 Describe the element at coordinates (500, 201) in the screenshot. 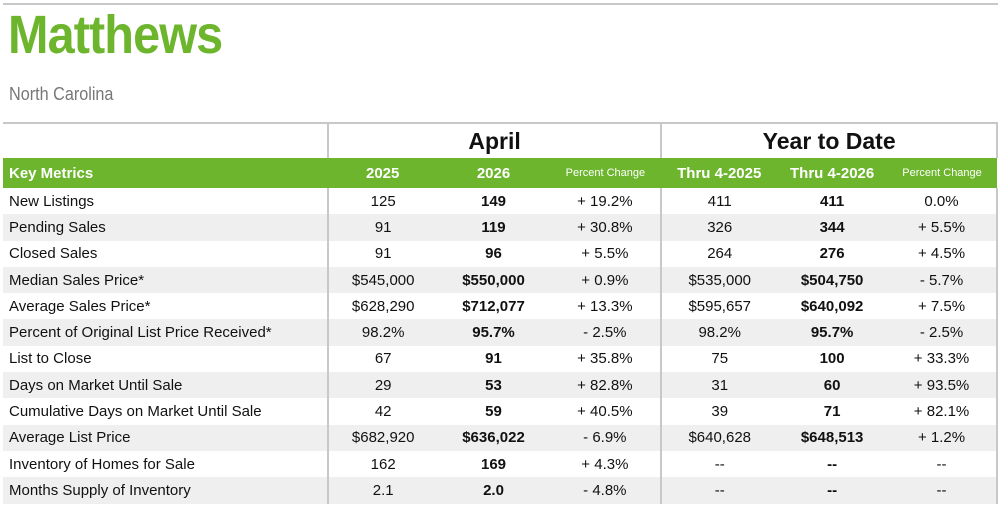

I see `table-row: New Listings 125 149 + 19.2% 411 411 0.0%` at that location.